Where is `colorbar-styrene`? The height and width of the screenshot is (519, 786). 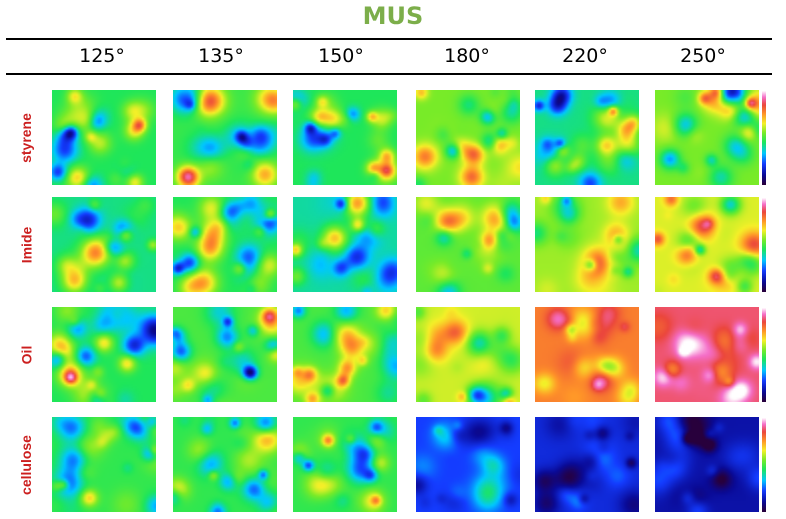
colorbar-styrene is located at coordinates (764, 137).